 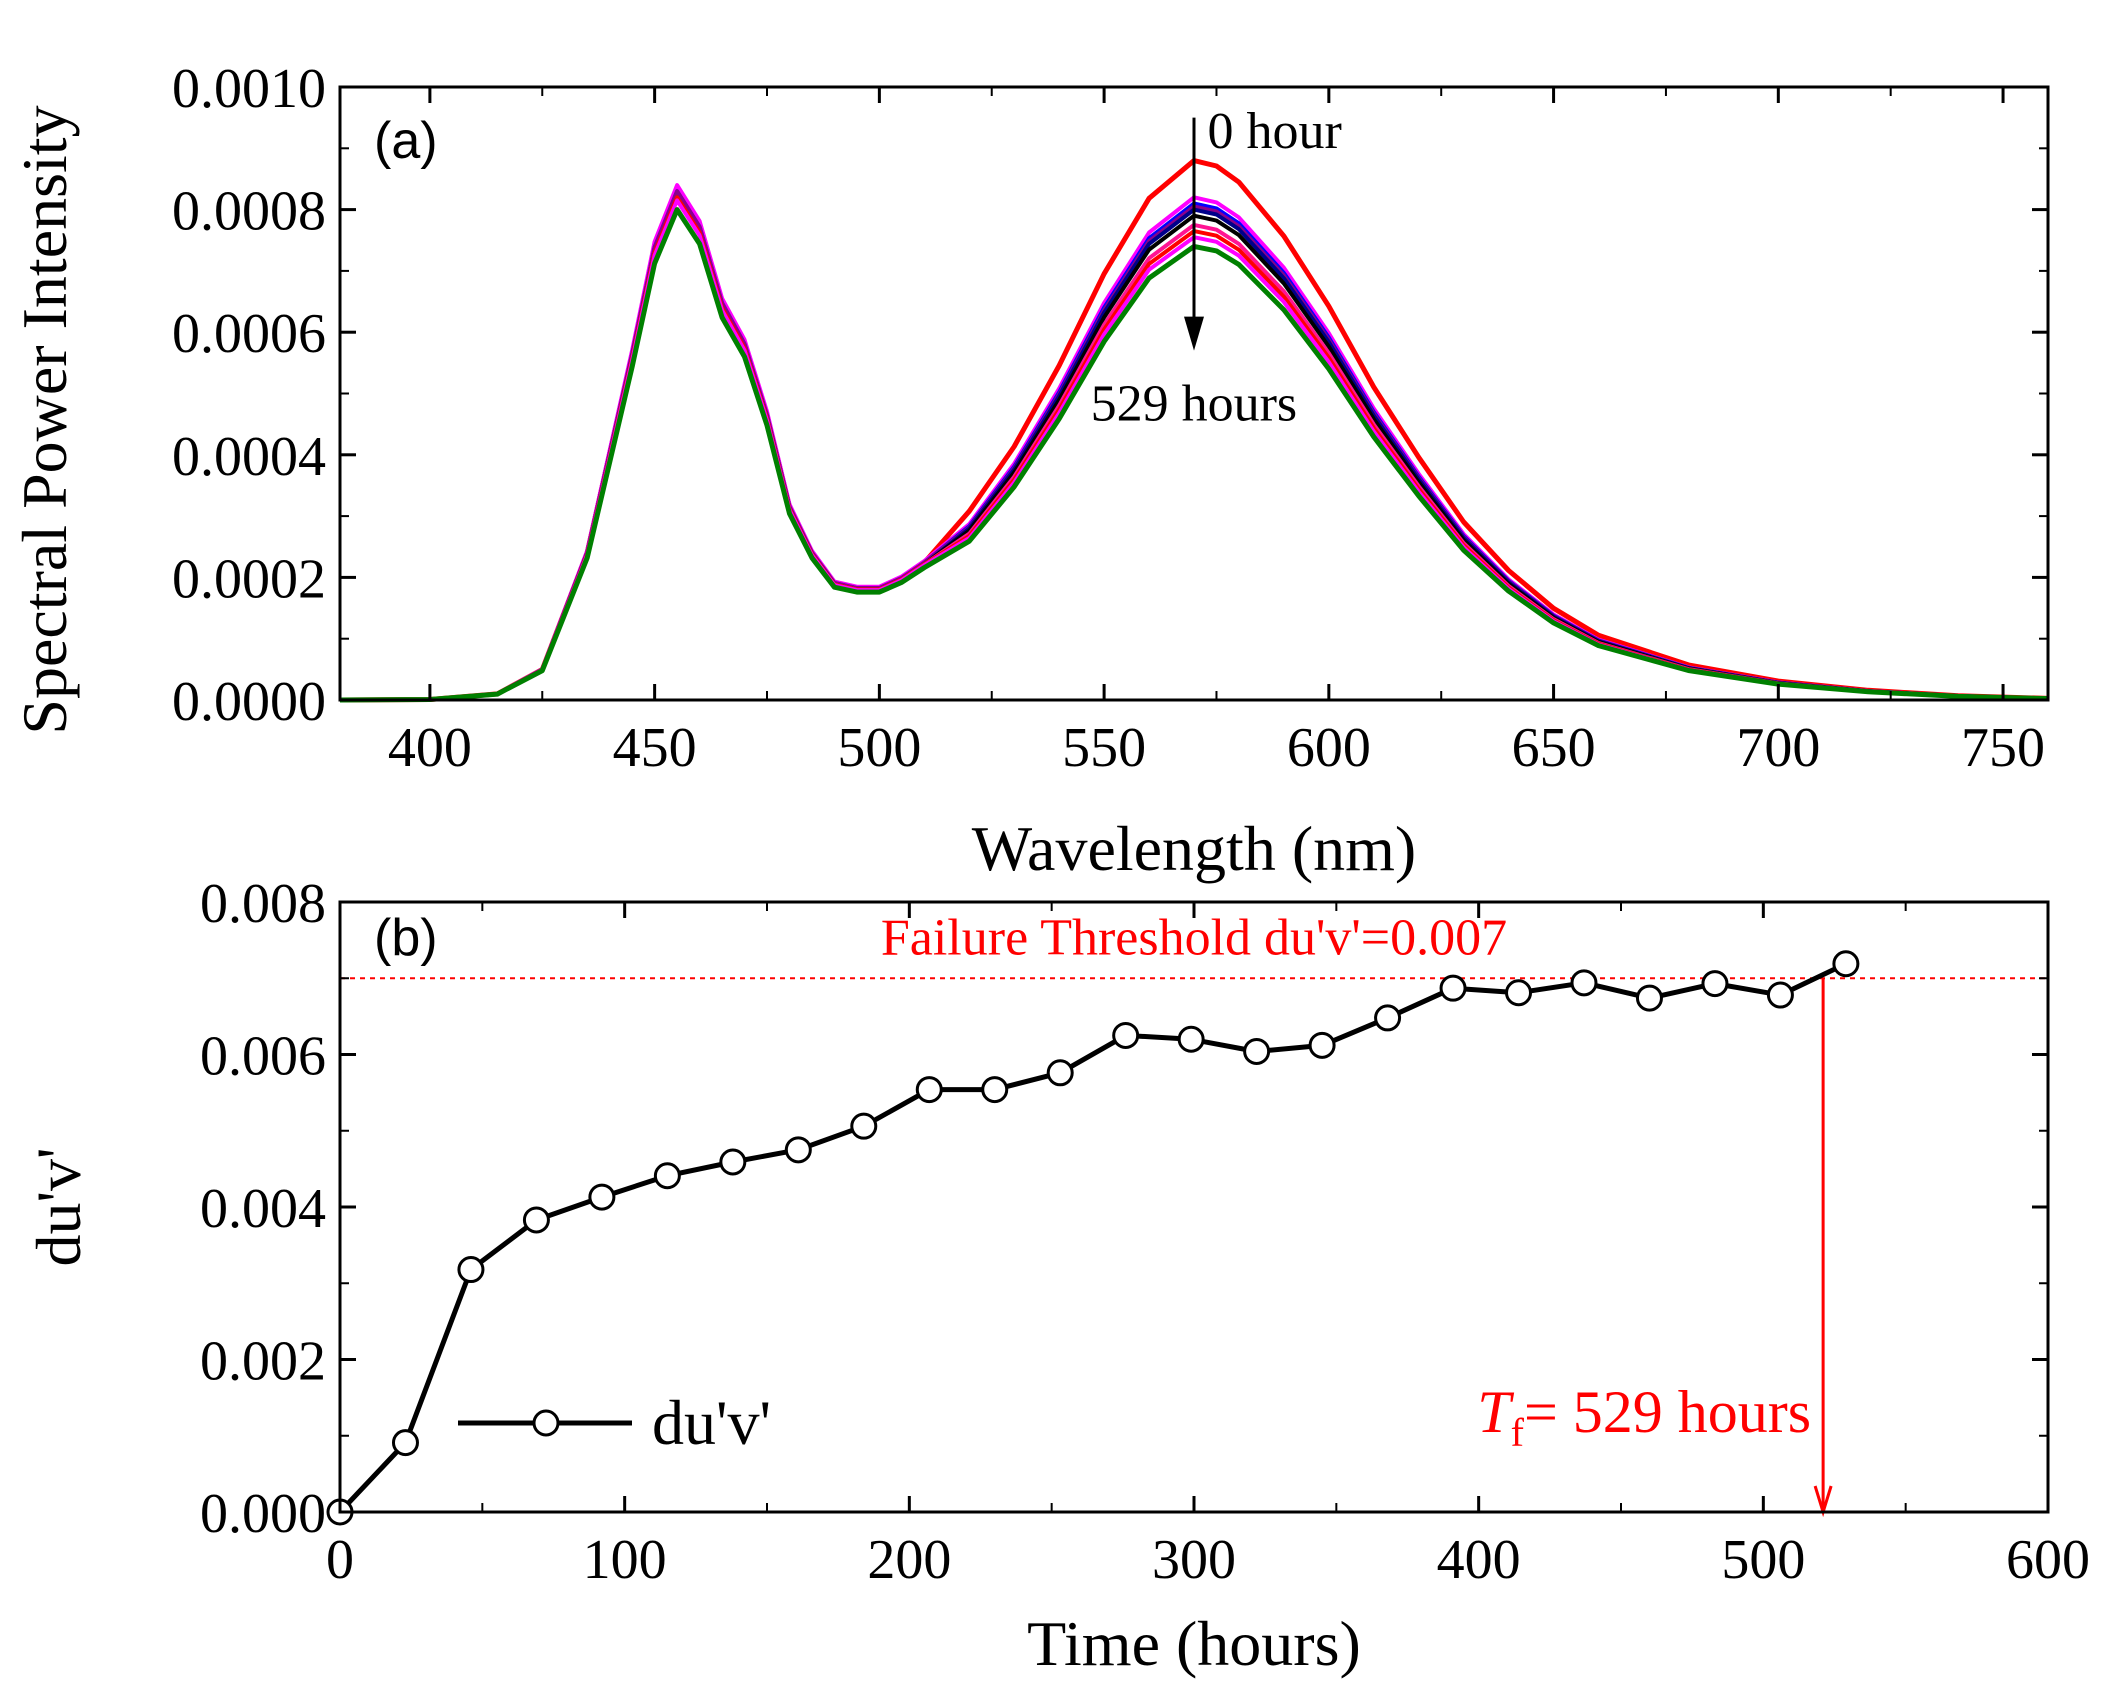 I want to click on x-tick-labels-a: 400 450 500 550 600 650 700 750, so click(x=1216, y=748).